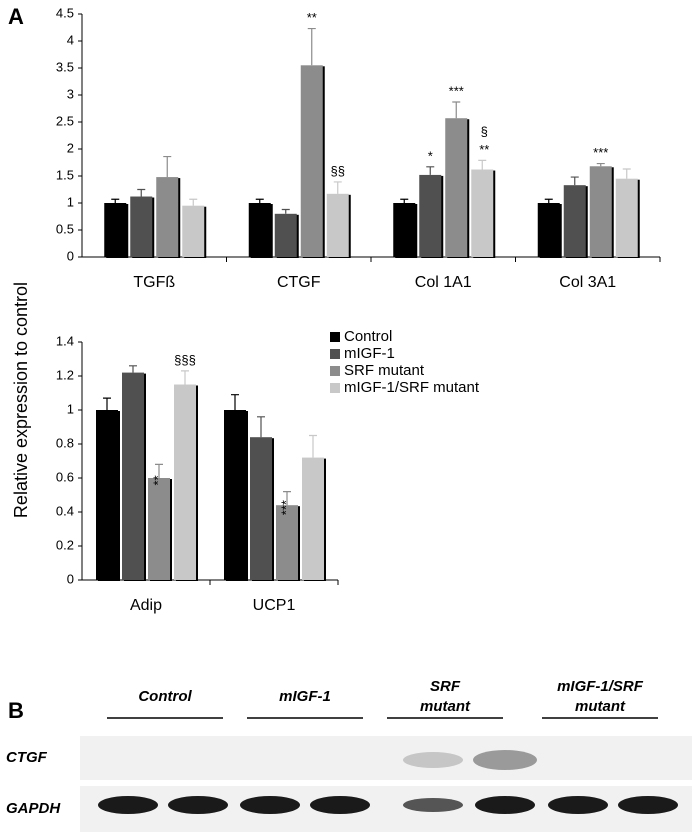 Image resolution: width=692 pixels, height=840 pixels. Describe the element at coordinates (368, 336) in the screenshot. I see `legend-label: Control` at that location.